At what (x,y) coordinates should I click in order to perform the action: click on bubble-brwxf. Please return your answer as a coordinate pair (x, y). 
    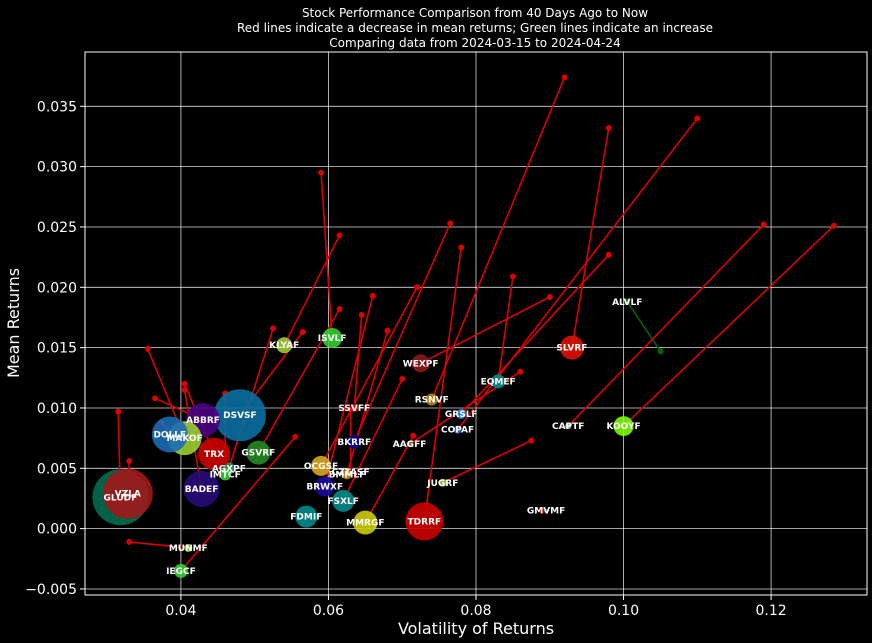
    Looking at the image, I should click on (324, 486).